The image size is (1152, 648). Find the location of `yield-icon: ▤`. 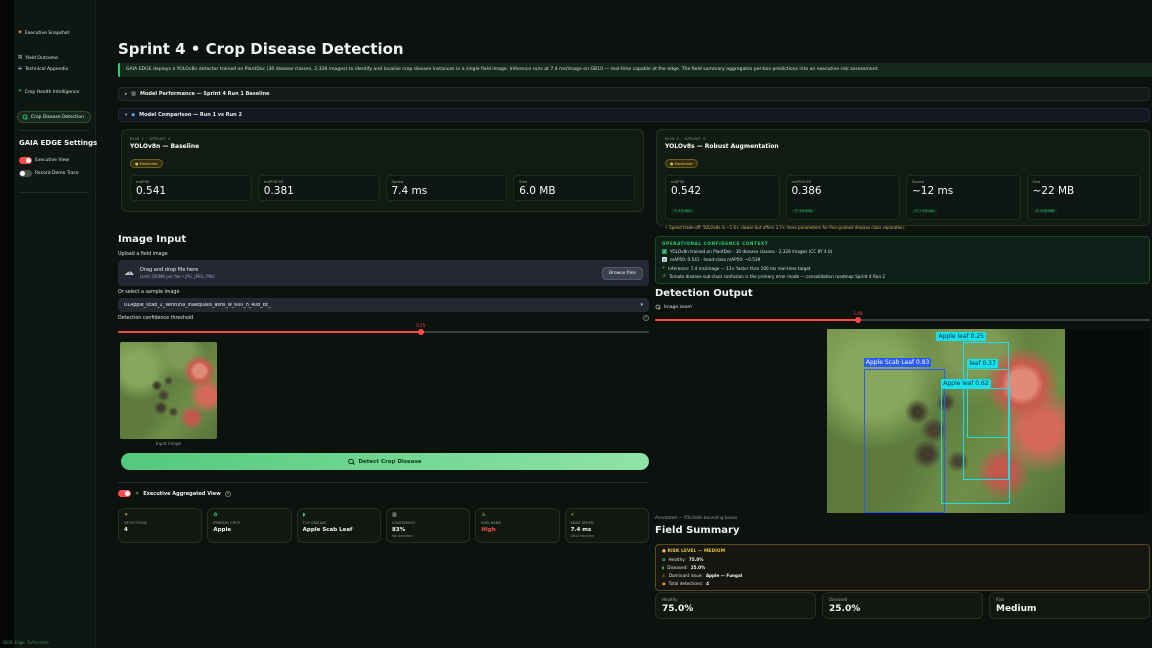

yield-icon: ▤ is located at coordinates (20, 58).